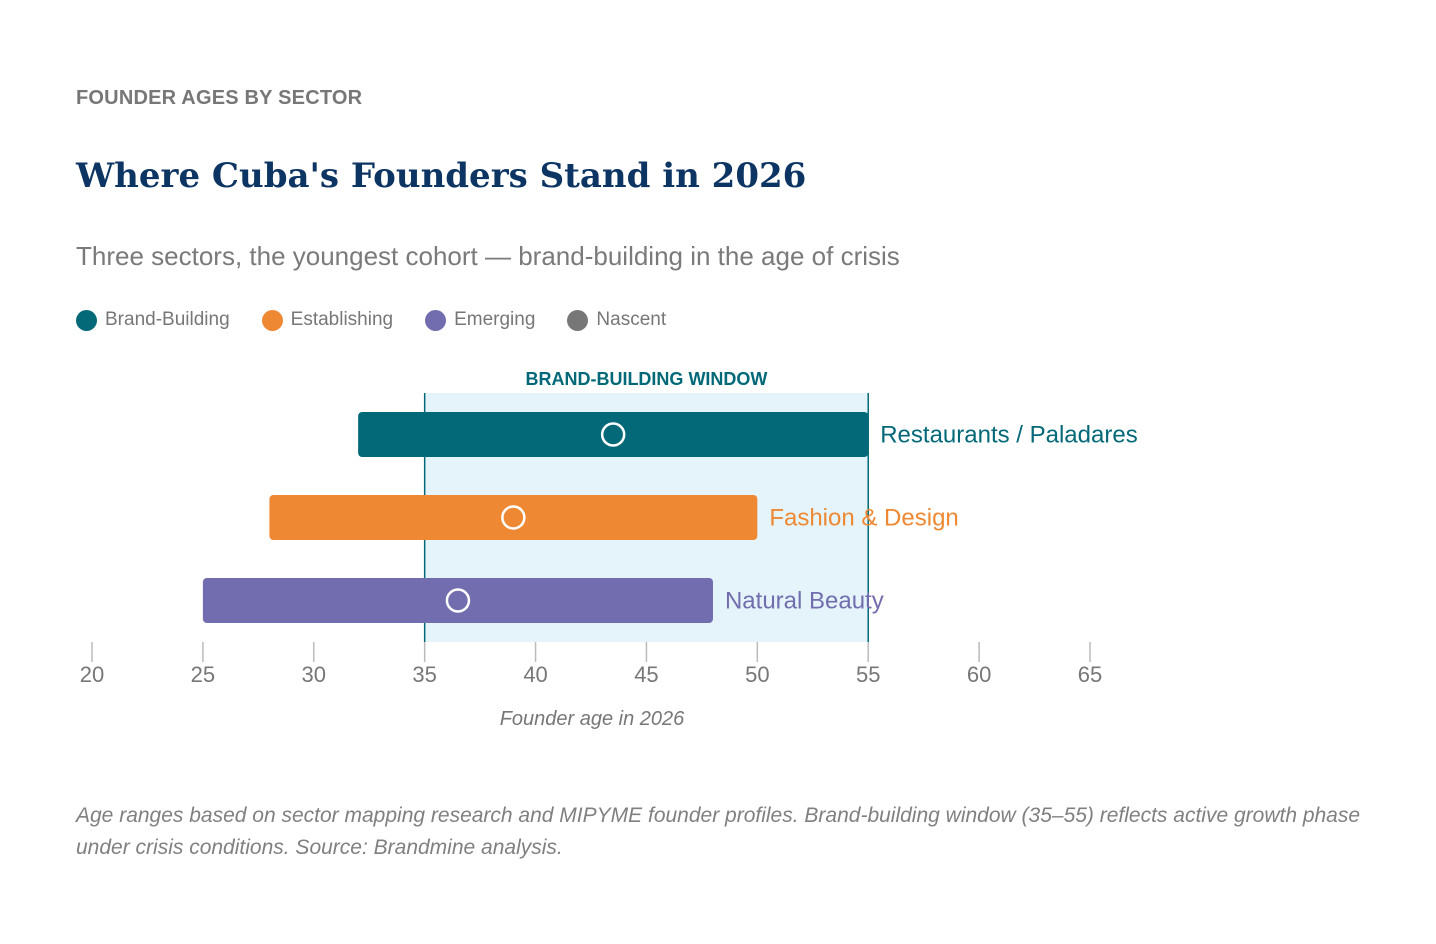 The height and width of the screenshot is (944, 1436). Describe the element at coordinates (441, 176) in the screenshot. I see `chart-title: Where Cuba's Founders Stand in 2026` at that location.